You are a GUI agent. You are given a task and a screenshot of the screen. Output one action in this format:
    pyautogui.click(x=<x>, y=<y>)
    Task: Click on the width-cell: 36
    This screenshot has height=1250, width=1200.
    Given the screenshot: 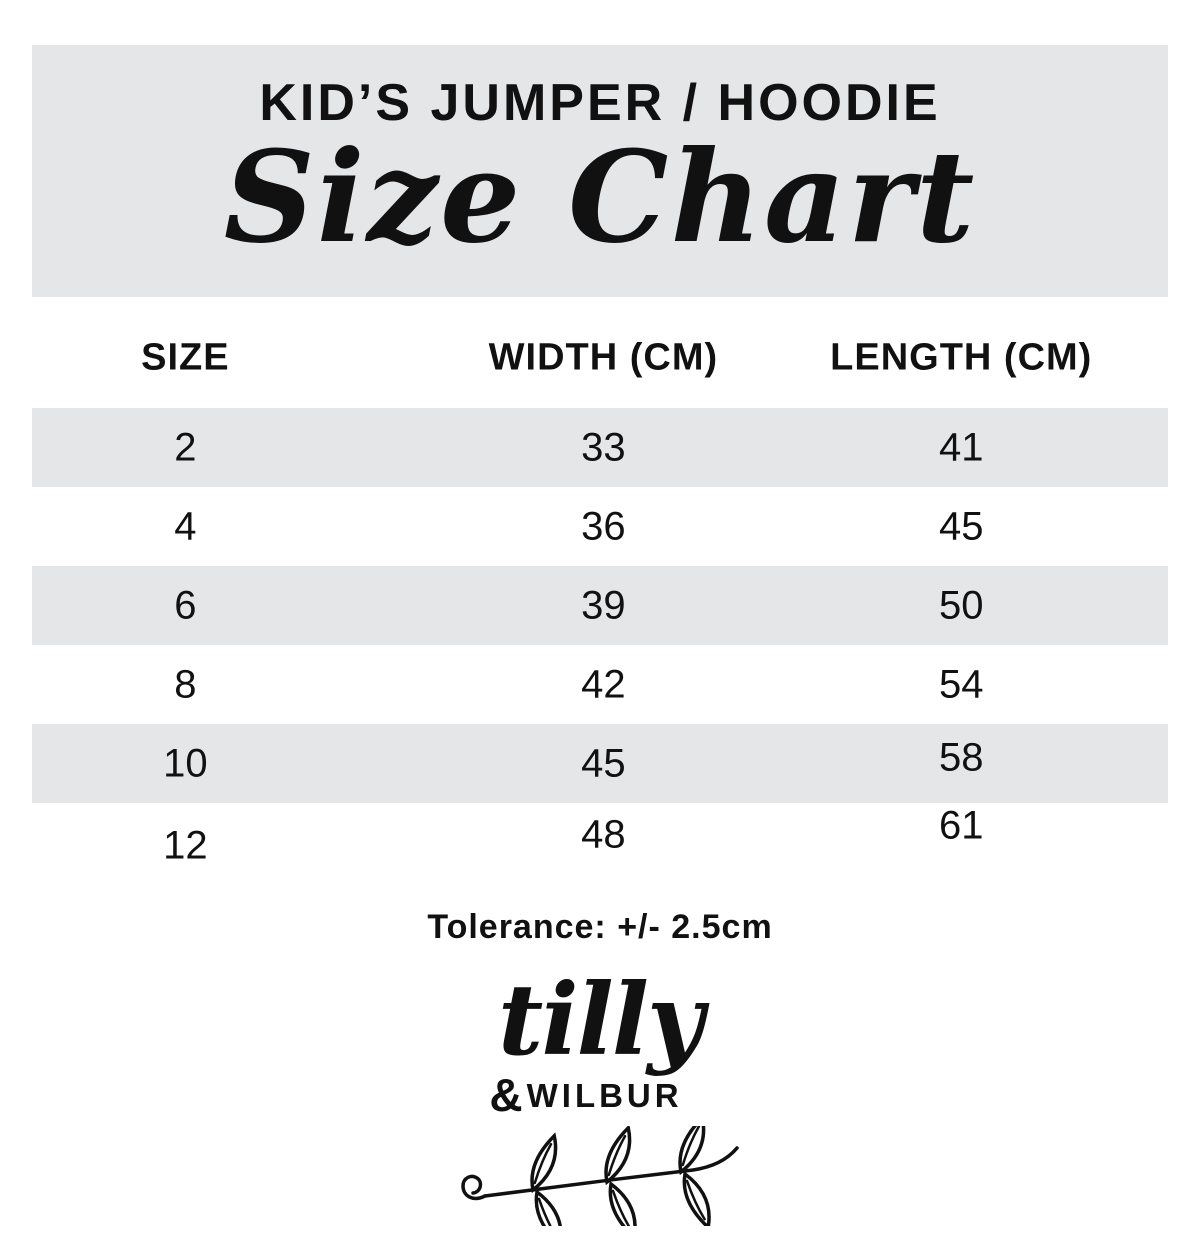 What is the action you would take?
    pyautogui.click(x=603, y=526)
    